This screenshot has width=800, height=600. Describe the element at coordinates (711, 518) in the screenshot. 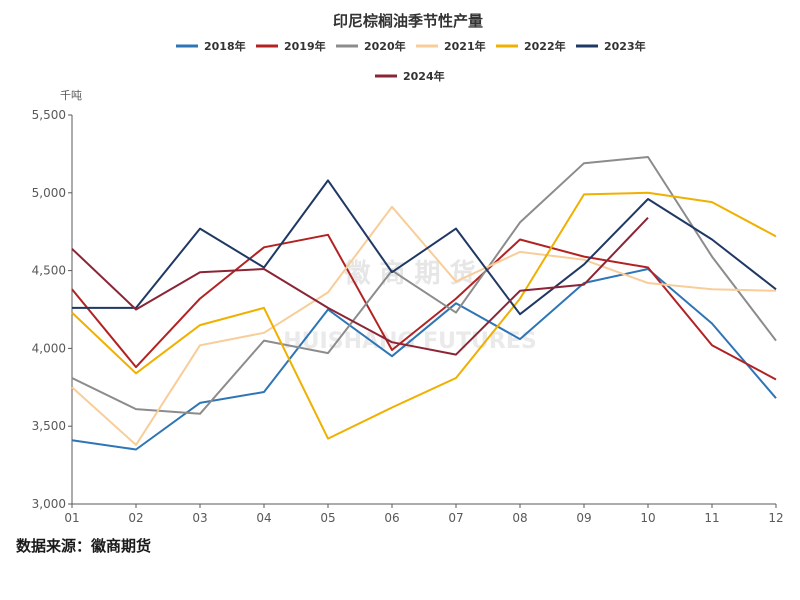

I see `x-tick-label: 11` at that location.